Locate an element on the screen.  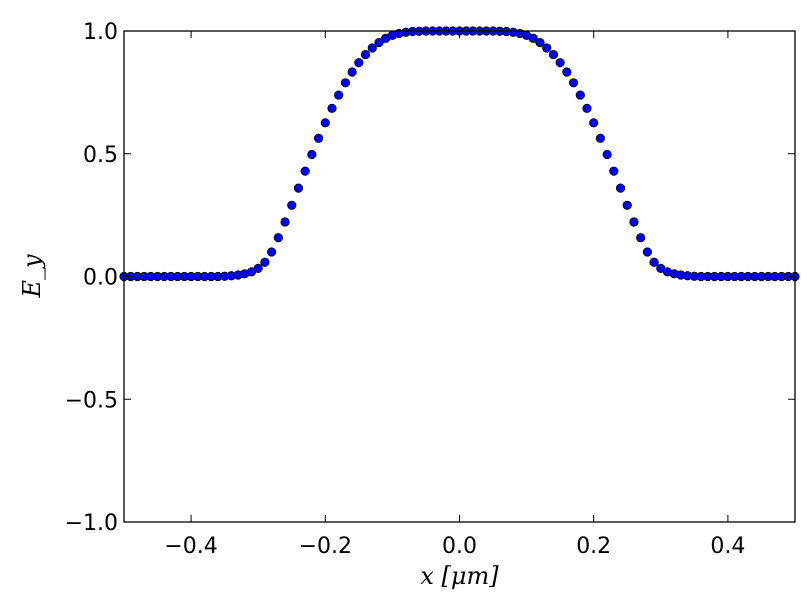
x-tick-label: −0.2 is located at coordinates (325, 546).